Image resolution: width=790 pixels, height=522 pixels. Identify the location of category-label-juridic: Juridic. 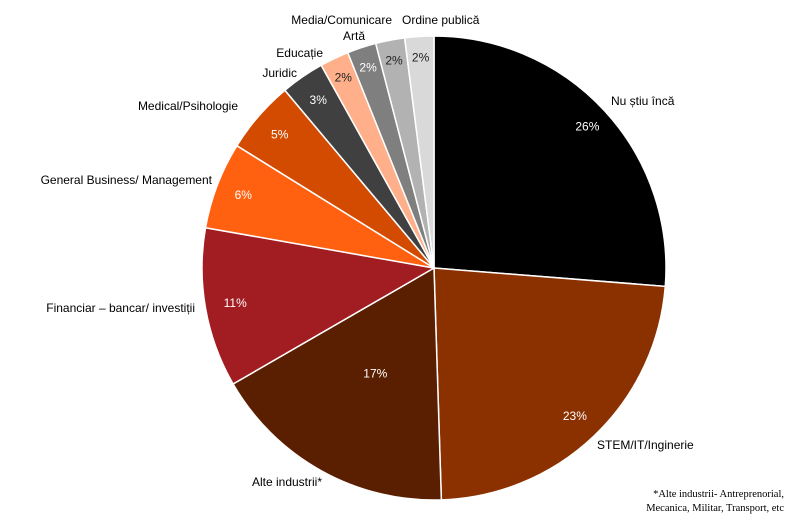
(279, 73).